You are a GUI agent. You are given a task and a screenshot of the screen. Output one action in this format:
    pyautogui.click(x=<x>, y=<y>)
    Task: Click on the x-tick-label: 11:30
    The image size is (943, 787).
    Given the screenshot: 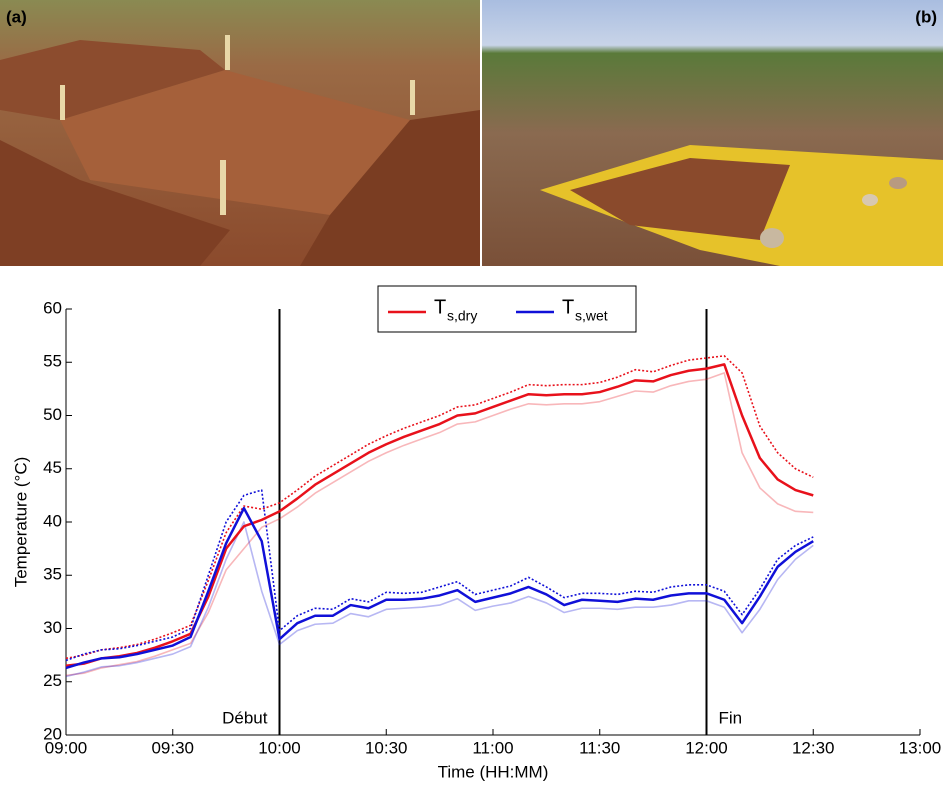 What is the action you would take?
    pyautogui.click(x=599, y=747)
    